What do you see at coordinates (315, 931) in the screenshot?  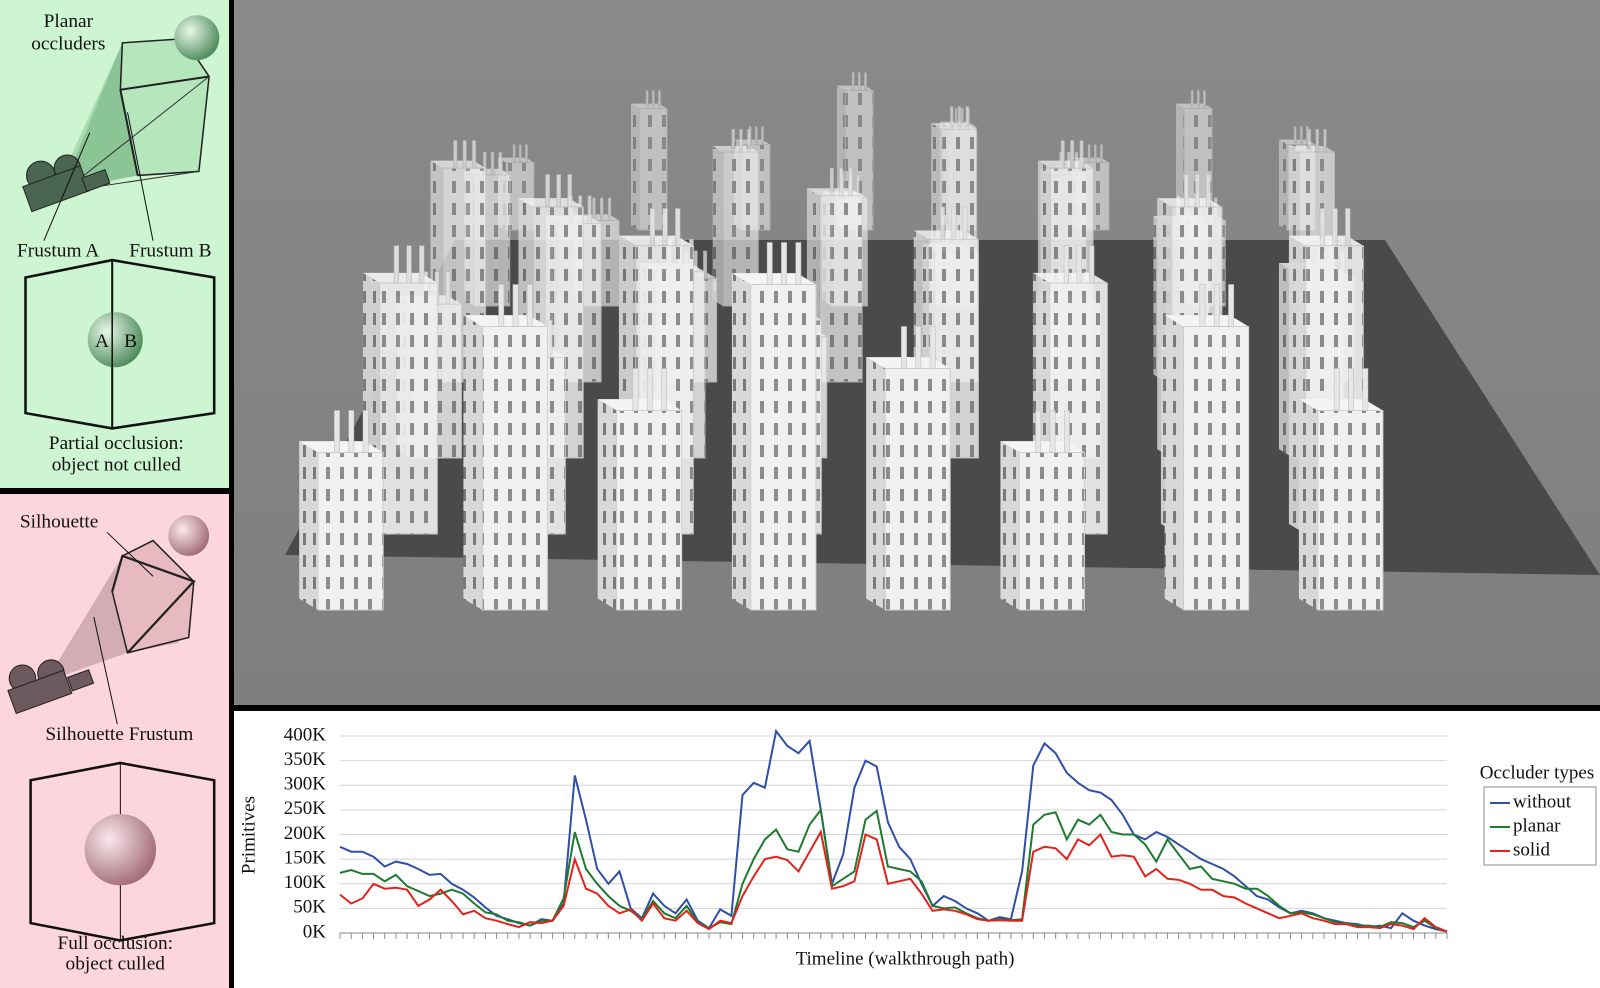 I see `y-tick-label: 0K` at bounding box center [315, 931].